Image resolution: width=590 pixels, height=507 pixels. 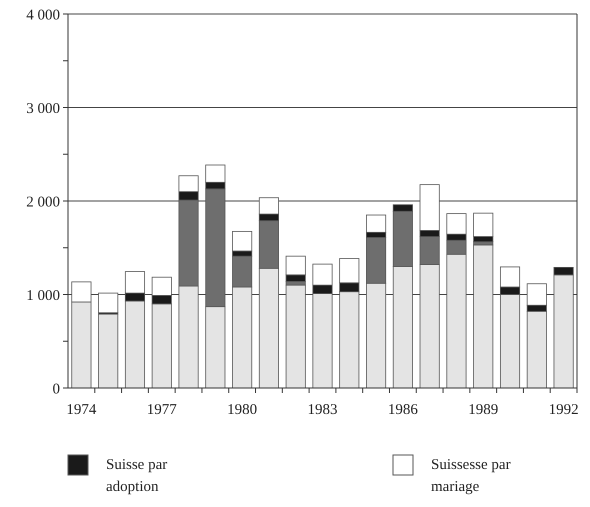 What do you see at coordinates (471, 476) in the screenshot?
I see `legend-label: Suissesse par mariage` at bounding box center [471, 476].